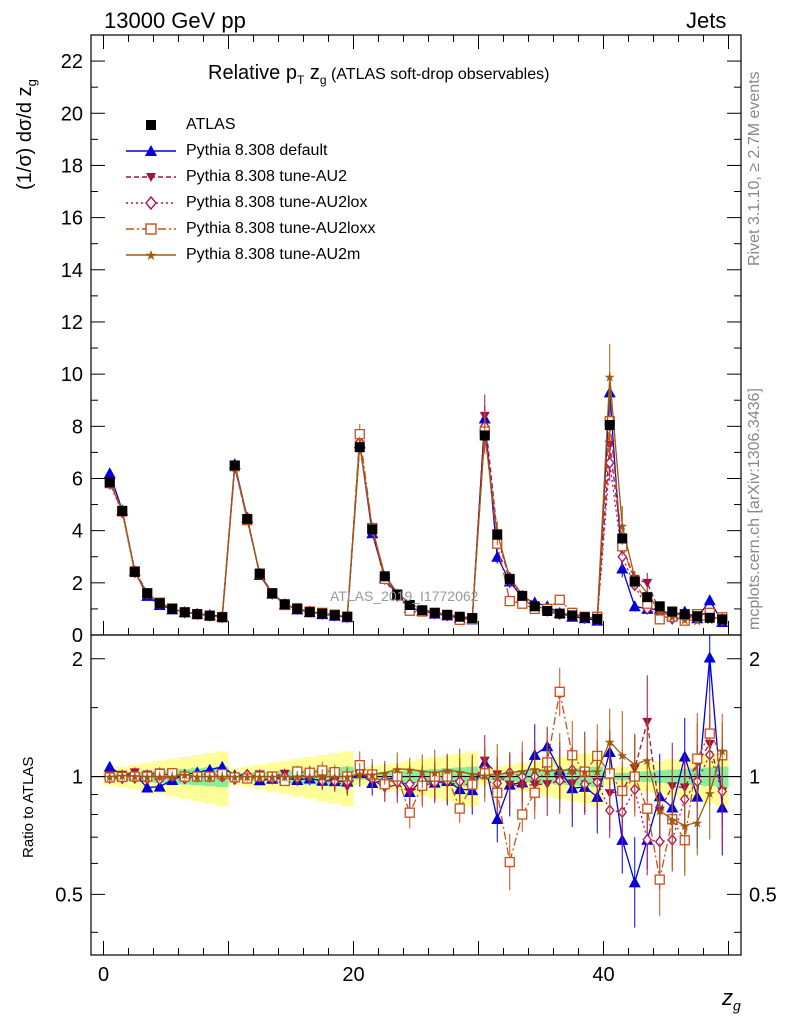 The width and height of the screenshot is (786, 1024). What do you see at coordinates (28, 807) in the screenshot?
I see `y-axis-label-bottom: Ratio to ATLAS` at bounding box center [28, 807].